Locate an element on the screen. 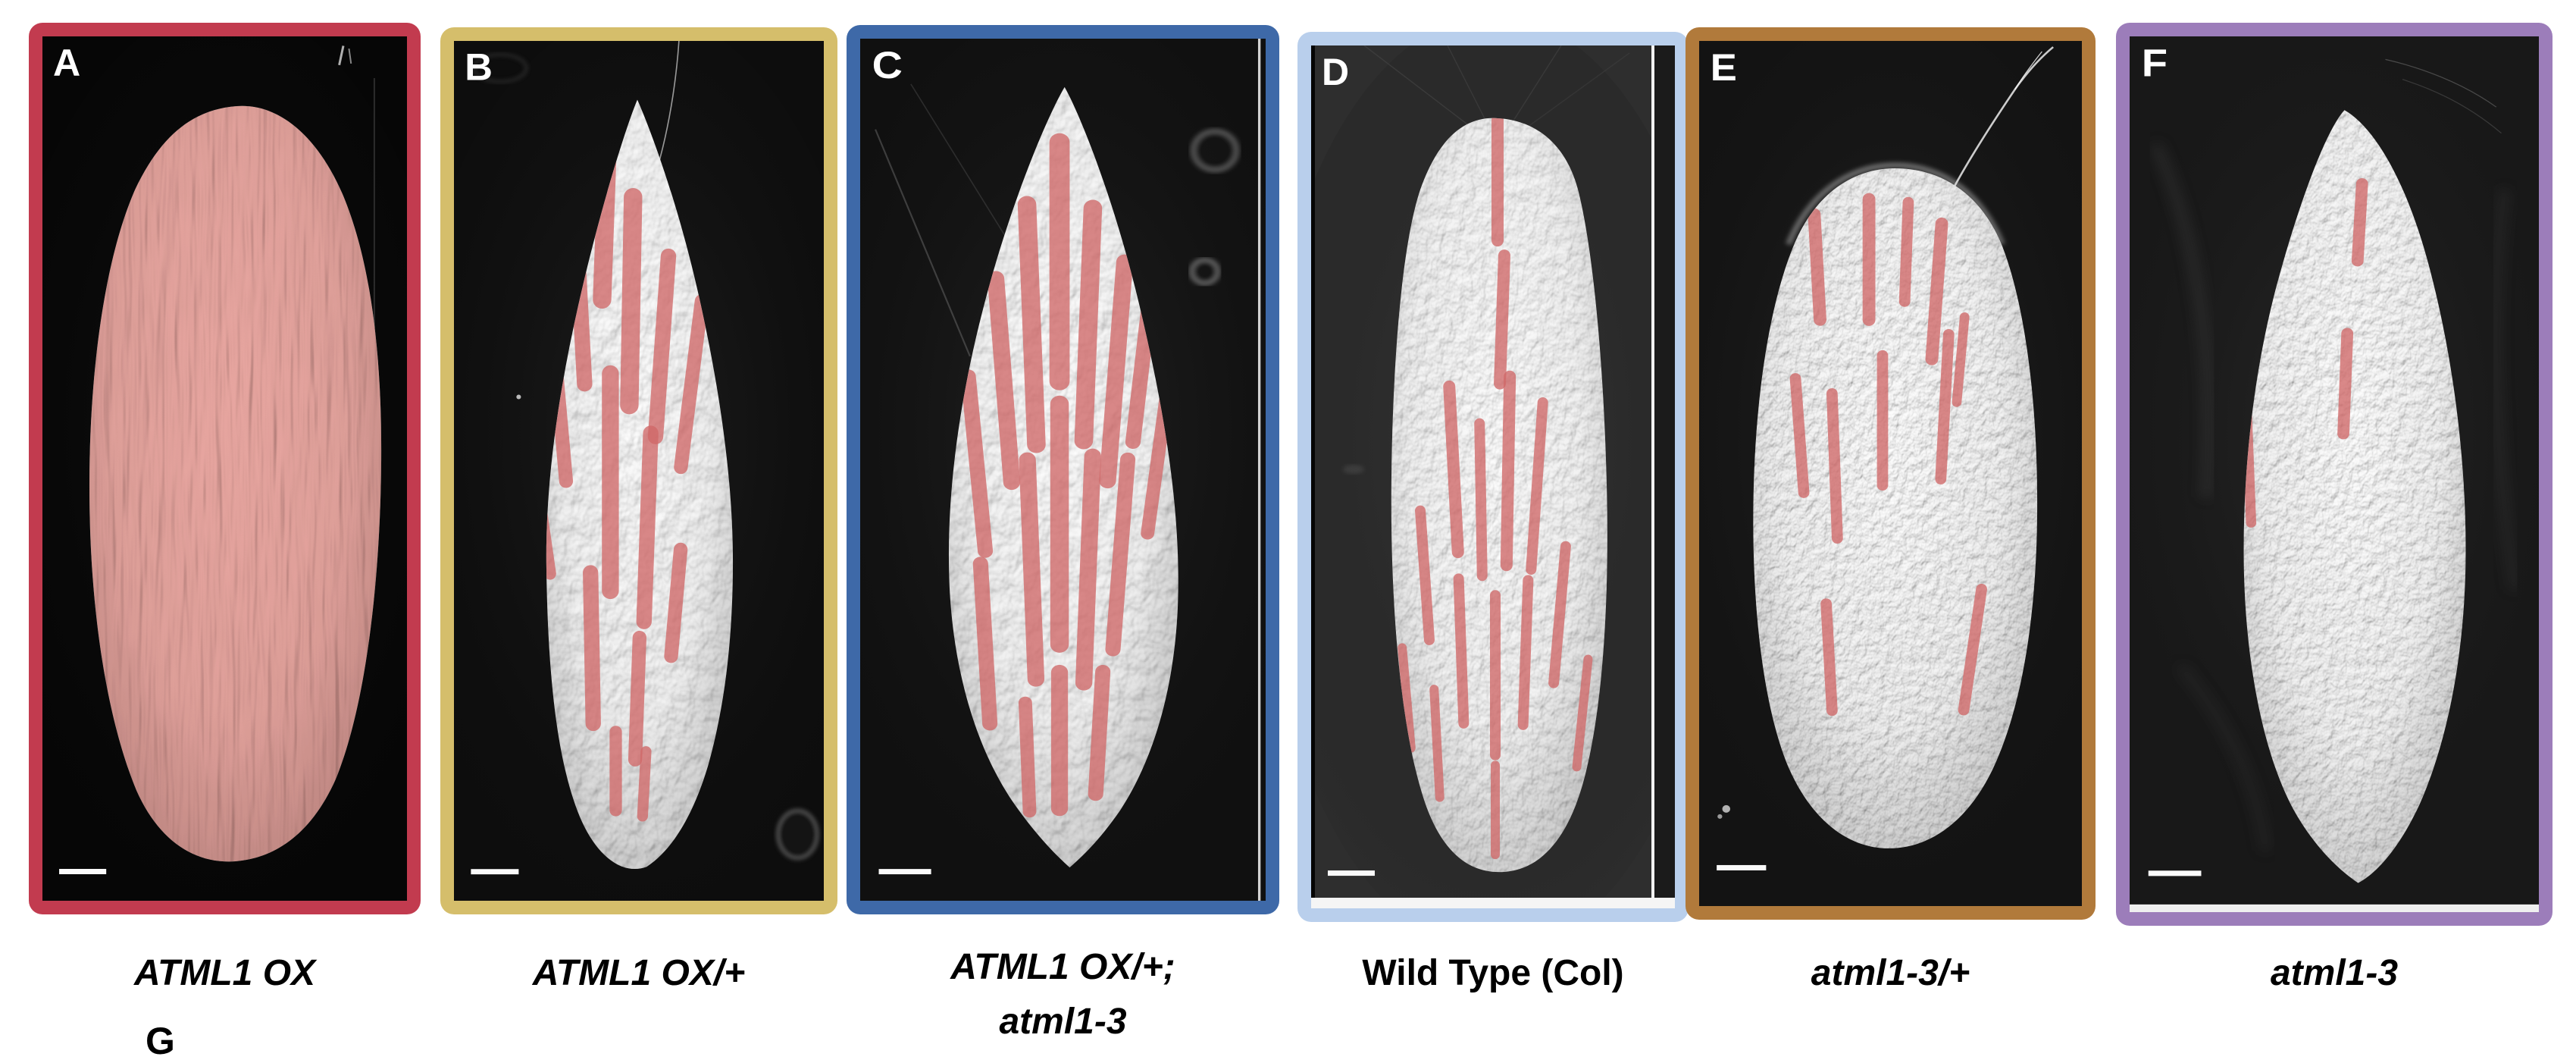  sem-image: E is located at coordinates (1890, 473).